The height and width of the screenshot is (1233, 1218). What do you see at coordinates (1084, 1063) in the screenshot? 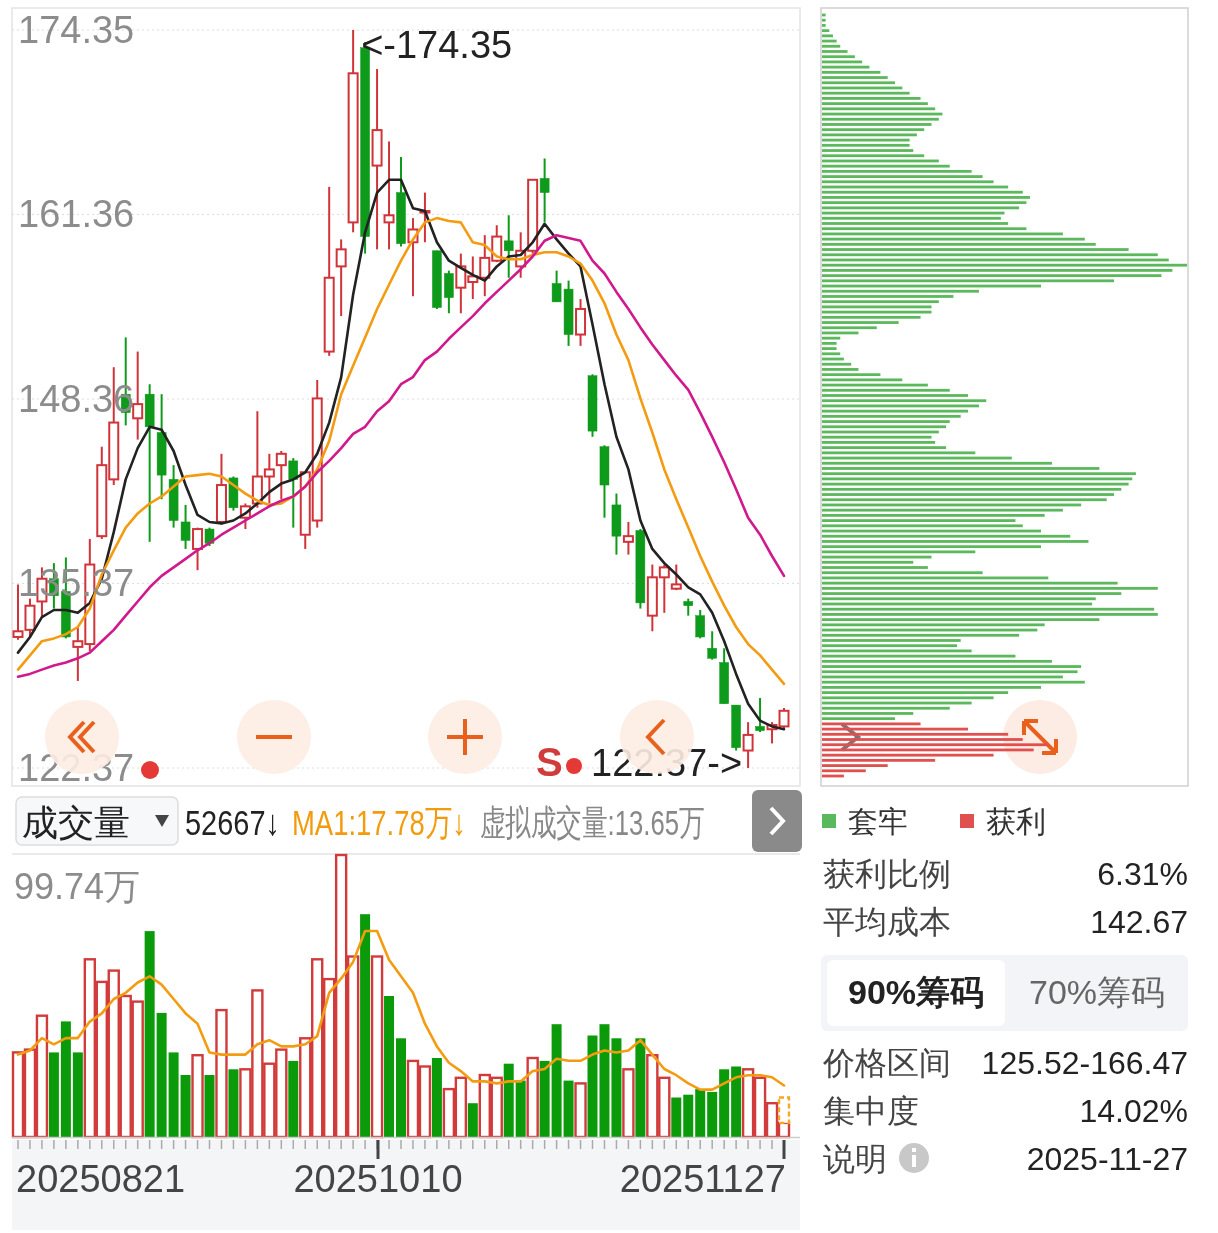
I see `text: 125.52-166.47` at bounding box center [1084, 1063].